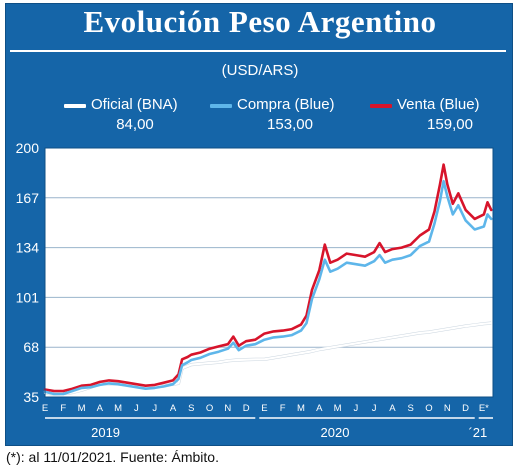 The image size is (520, 469). Describe the element at coordinates (112, 457) in the screenshot. I see `footnote: (*): al 11/01/2021. Fuente: Ámbito.` at that location.